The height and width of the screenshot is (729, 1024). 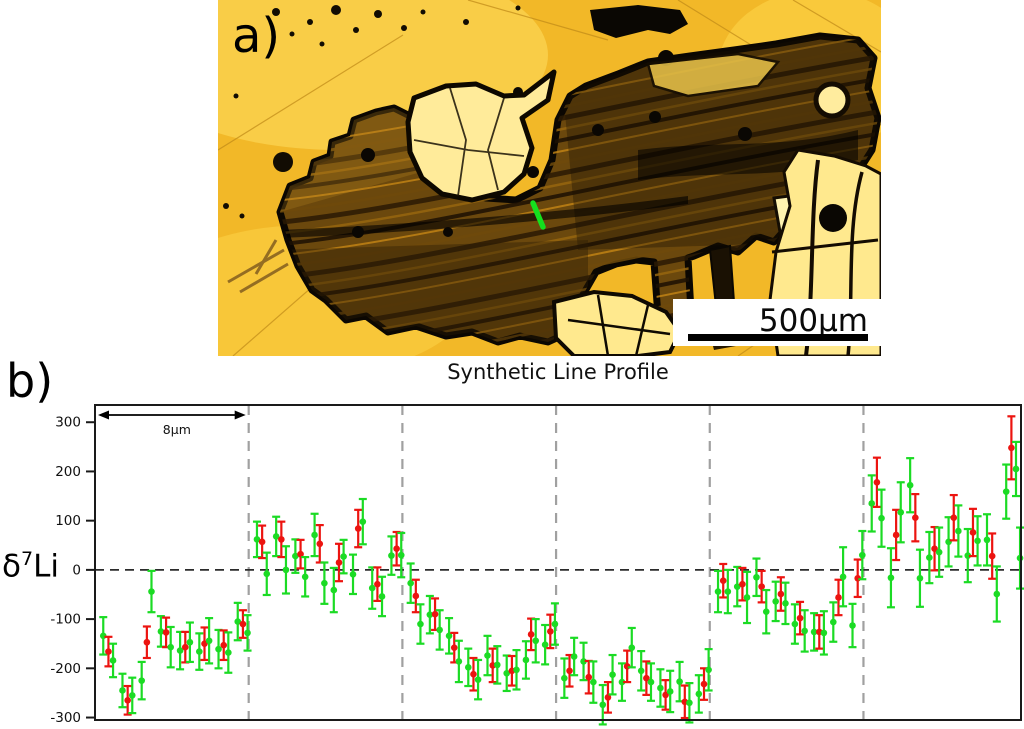 What do you see at coordinates (713, 75) in the screenshot?
I see `upper-right-light-patch` at bounding box center [713, 75].